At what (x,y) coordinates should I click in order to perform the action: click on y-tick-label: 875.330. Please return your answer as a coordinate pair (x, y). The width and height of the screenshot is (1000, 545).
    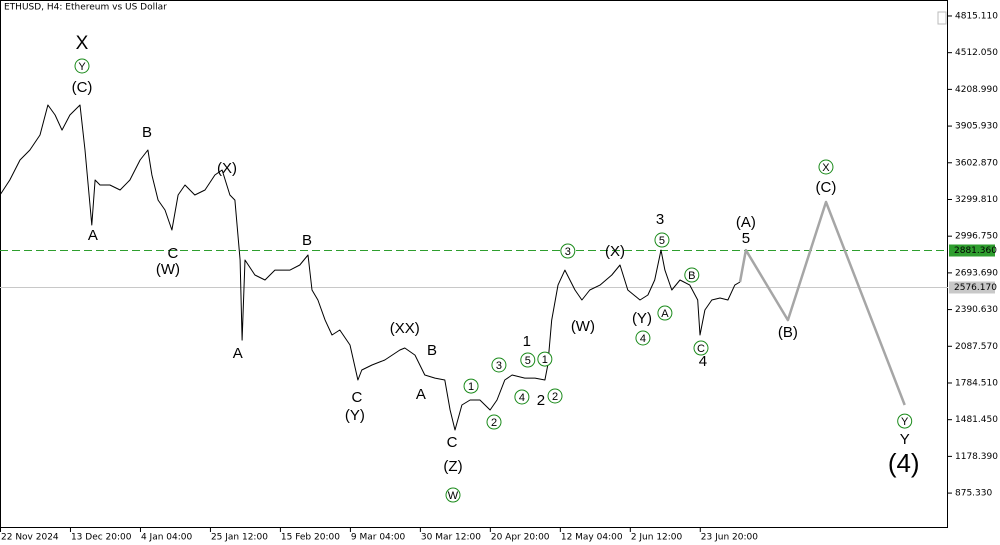
    Looking at the image, I should click on (973, 494).